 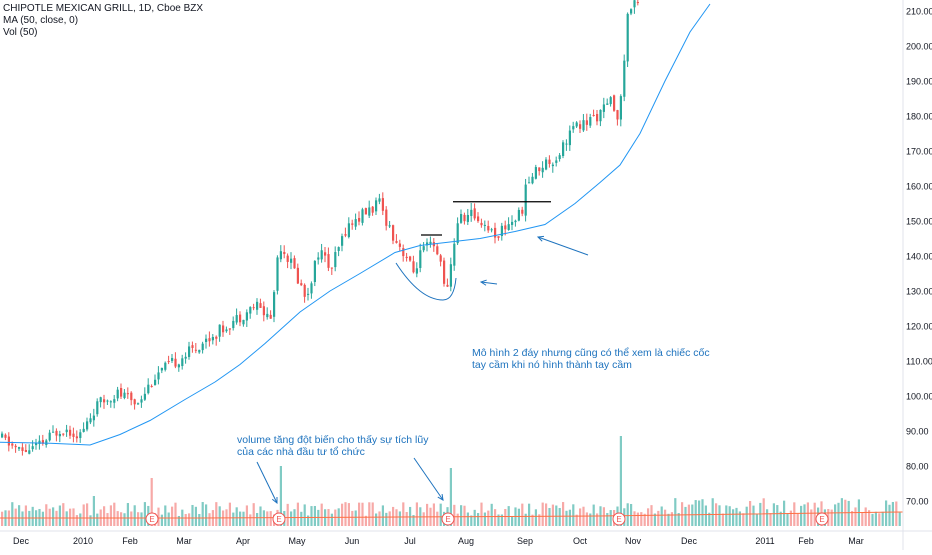 What do you see at coordinates (428, 479) in the screenshot?
I see `arrow-volume-jul` at bounding box center [428, 479].